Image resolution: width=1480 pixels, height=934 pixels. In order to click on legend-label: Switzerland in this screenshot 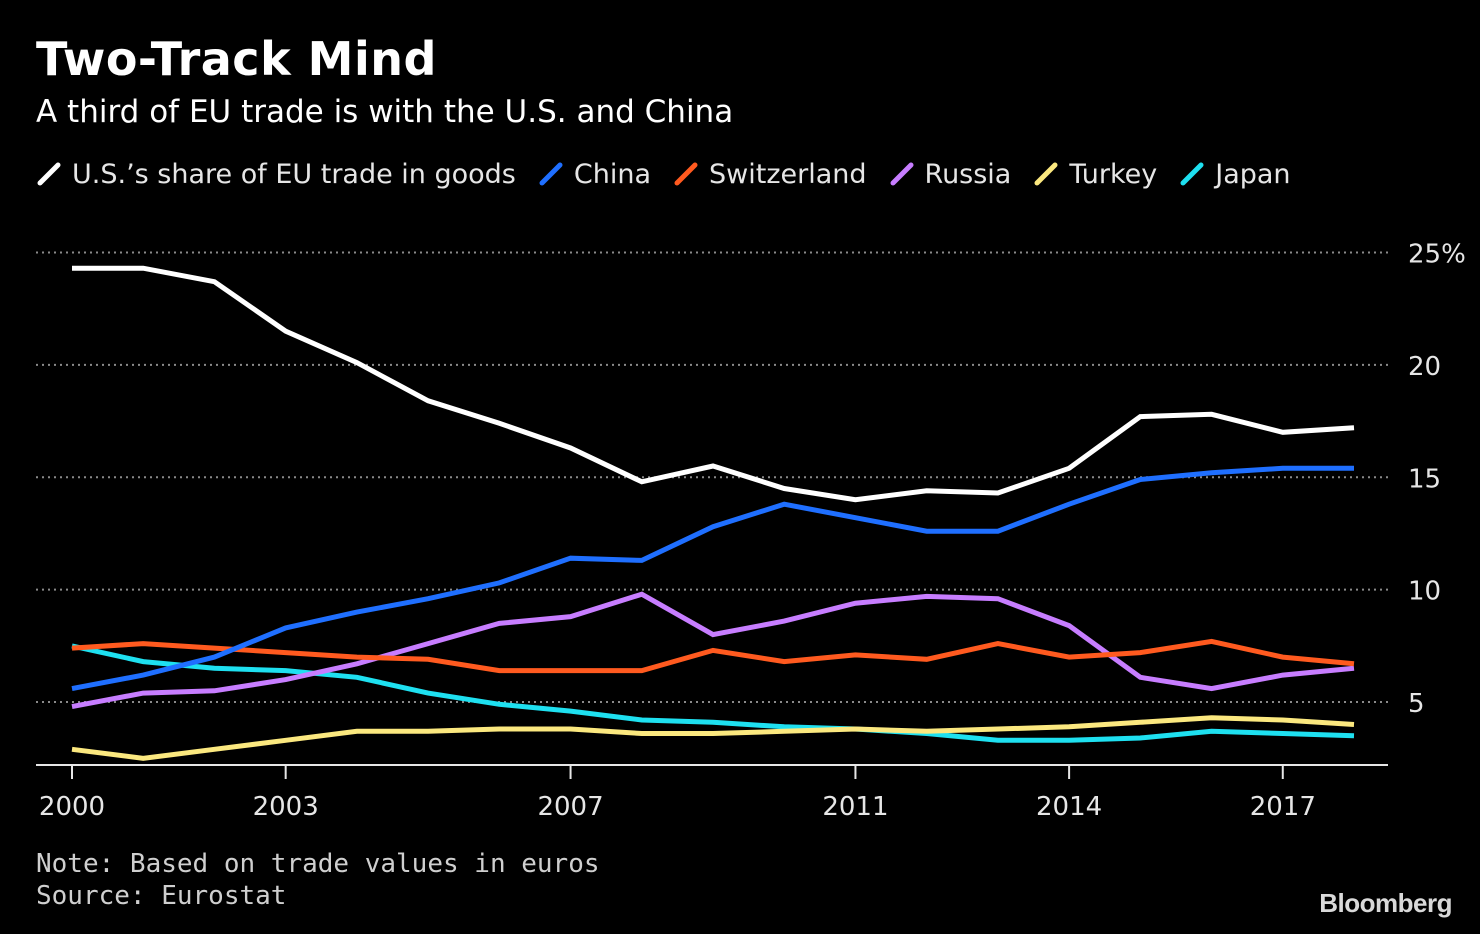, I will do `click(788, 174)`.